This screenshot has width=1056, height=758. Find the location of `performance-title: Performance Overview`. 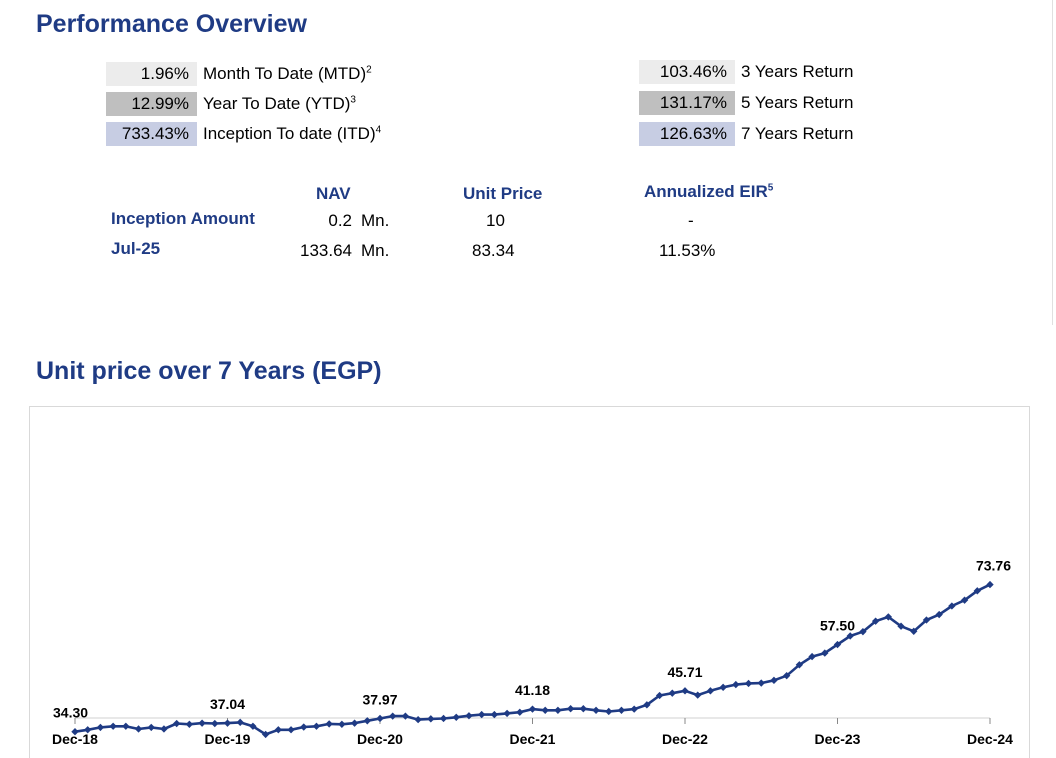

performance-title: Performance Overview is located at coordinates (171, 24).